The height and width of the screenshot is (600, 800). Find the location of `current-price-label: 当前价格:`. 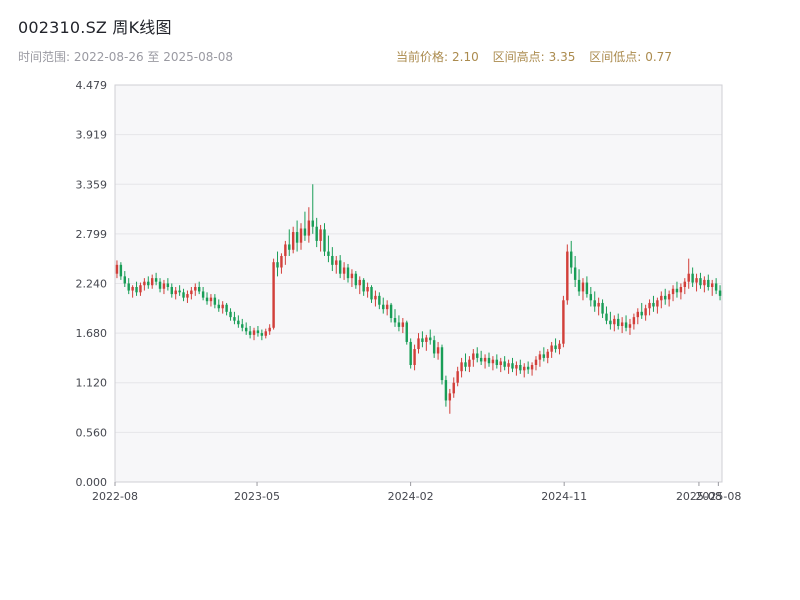

current-price-label: 当前价格: is located at coordinates (422, 57).